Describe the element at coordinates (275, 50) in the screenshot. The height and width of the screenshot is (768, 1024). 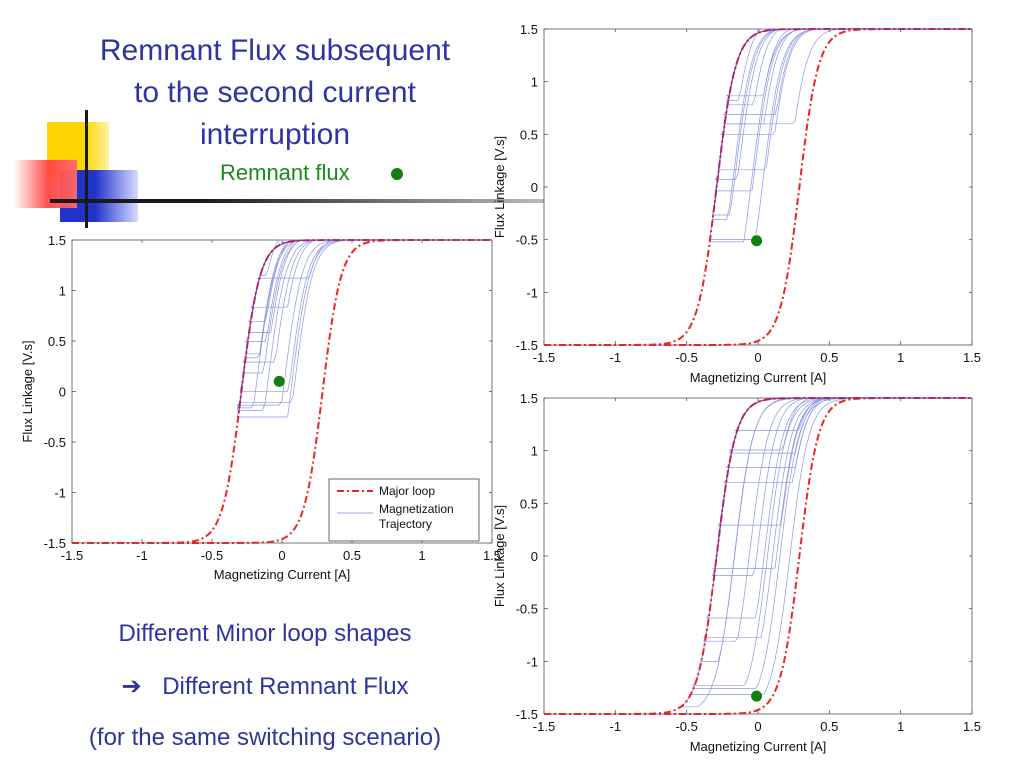
I see `title-line-1: Remnant Flux subsequent` at that location.